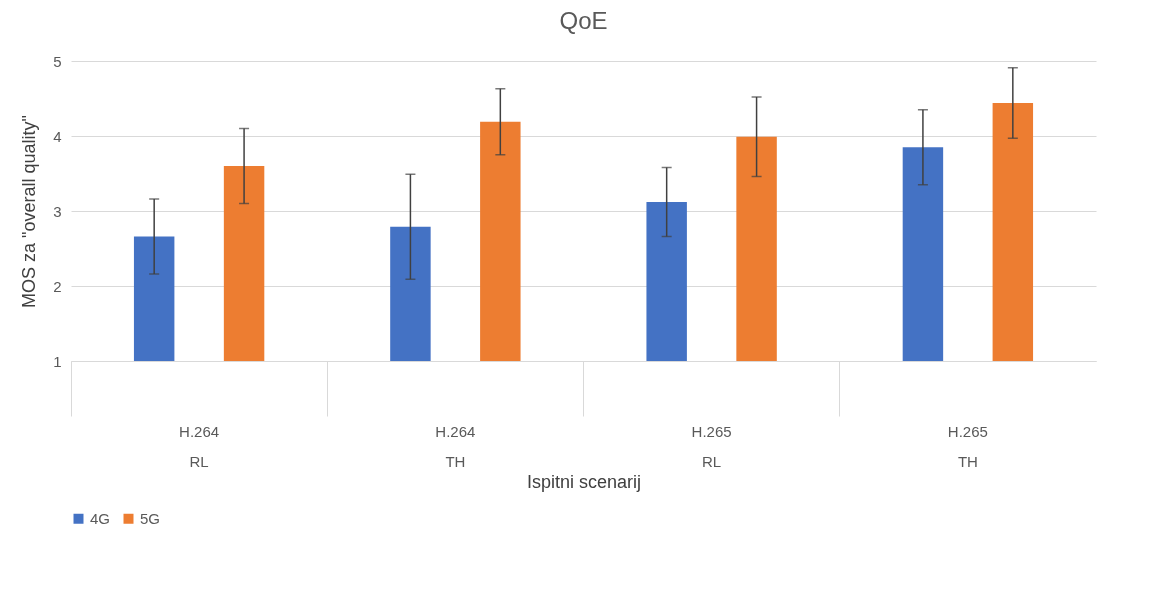  Describe the element at coordinates (199, 446) in the screenshot. I see `x-tick-label: H.264 RL` at that location.